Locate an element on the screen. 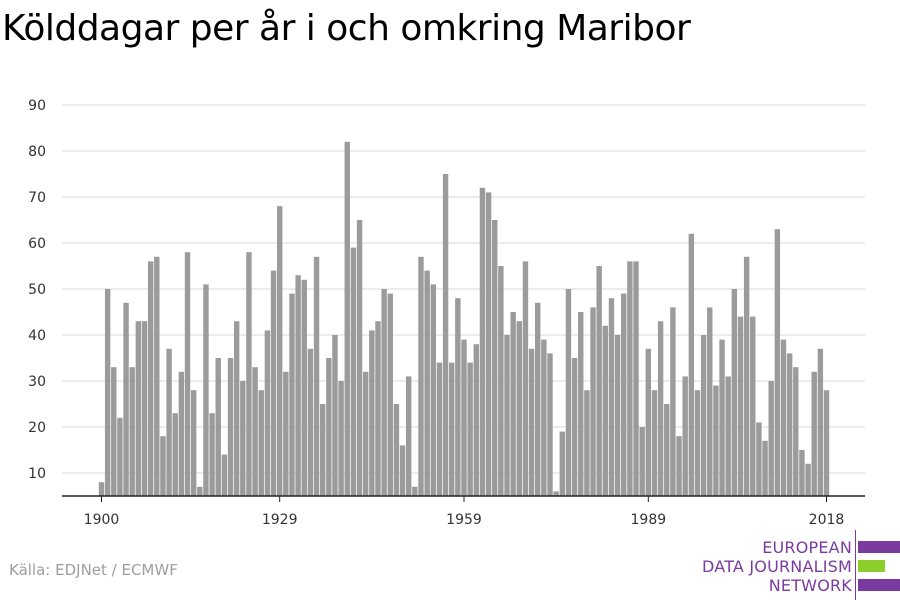 The width and height of the screenshot is (900, 600). x-tick-label: 2018 is located at coordinates (827, 520).